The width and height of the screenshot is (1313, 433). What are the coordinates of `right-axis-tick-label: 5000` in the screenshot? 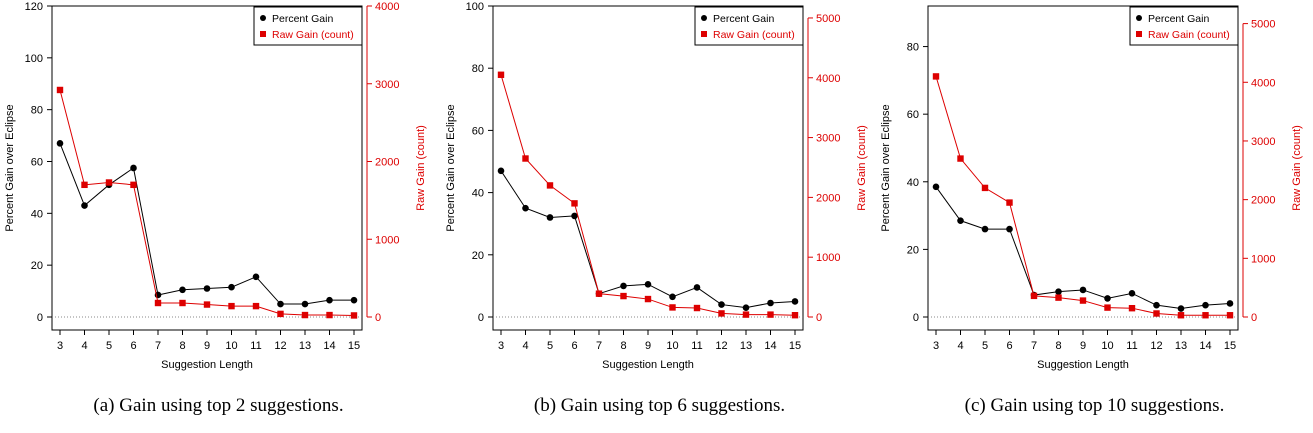 It's located at (1263, 25).